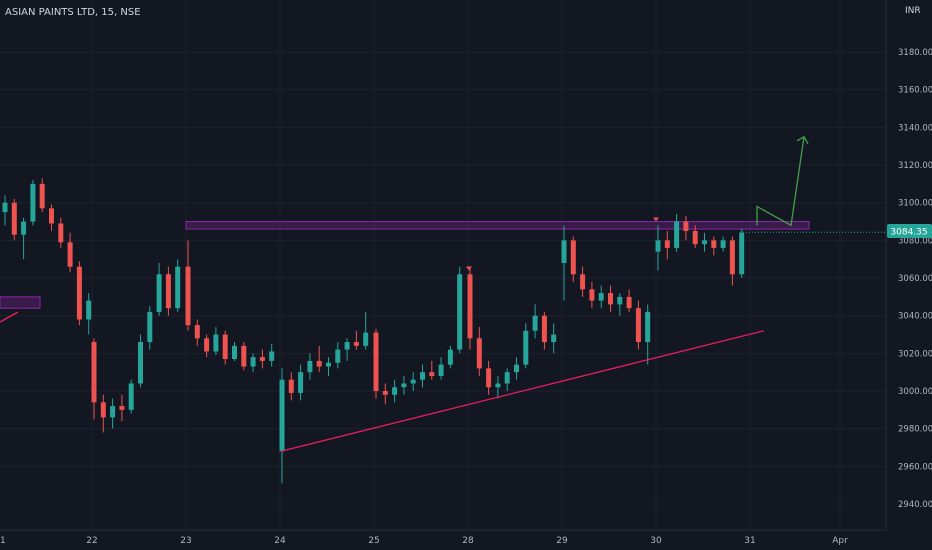 This screenshot has width=932, height=550. I want to click on trendline-fragment, so click(9, 317).